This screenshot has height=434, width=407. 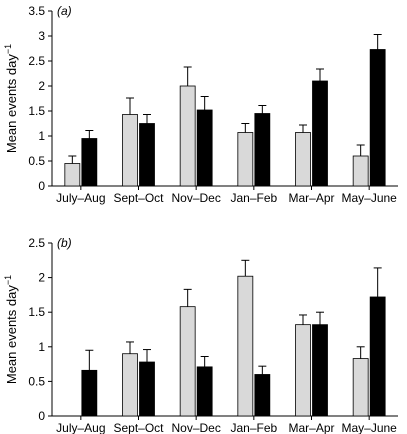 What do you see at coordinates (41, 36) in the screenshot?
I see `y-tick-label: 3` at bounding box center [41, 36].